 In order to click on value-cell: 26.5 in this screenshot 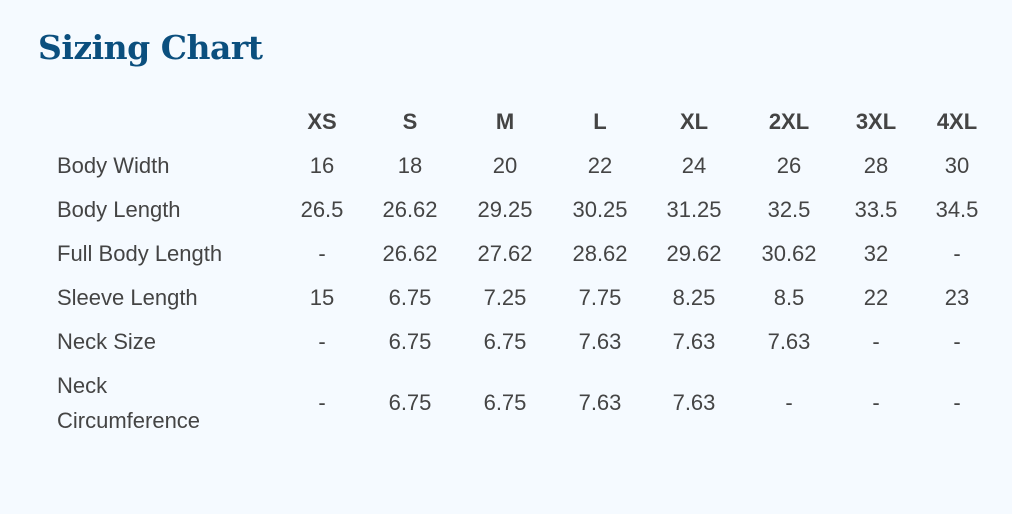, I will do `click(322, 209)`.